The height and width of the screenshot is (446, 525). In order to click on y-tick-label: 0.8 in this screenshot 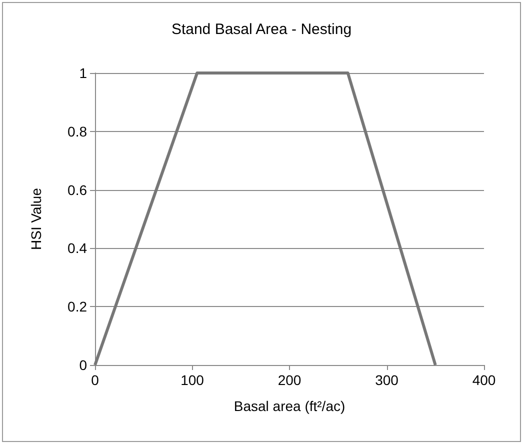, I will do `click(78, 131)`.